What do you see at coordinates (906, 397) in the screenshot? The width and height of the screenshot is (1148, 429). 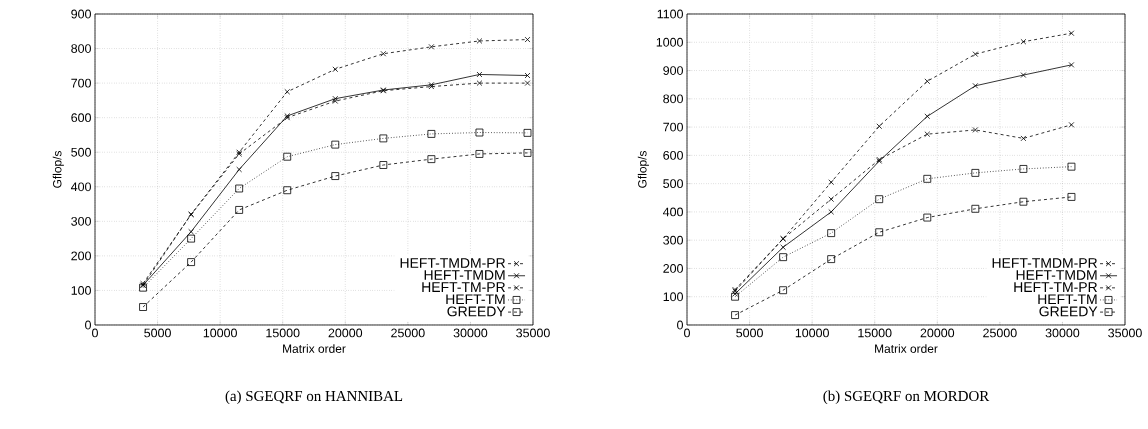 I see `text: (b) SGEQRF on MORDOR` at bounding box center [906, 397].